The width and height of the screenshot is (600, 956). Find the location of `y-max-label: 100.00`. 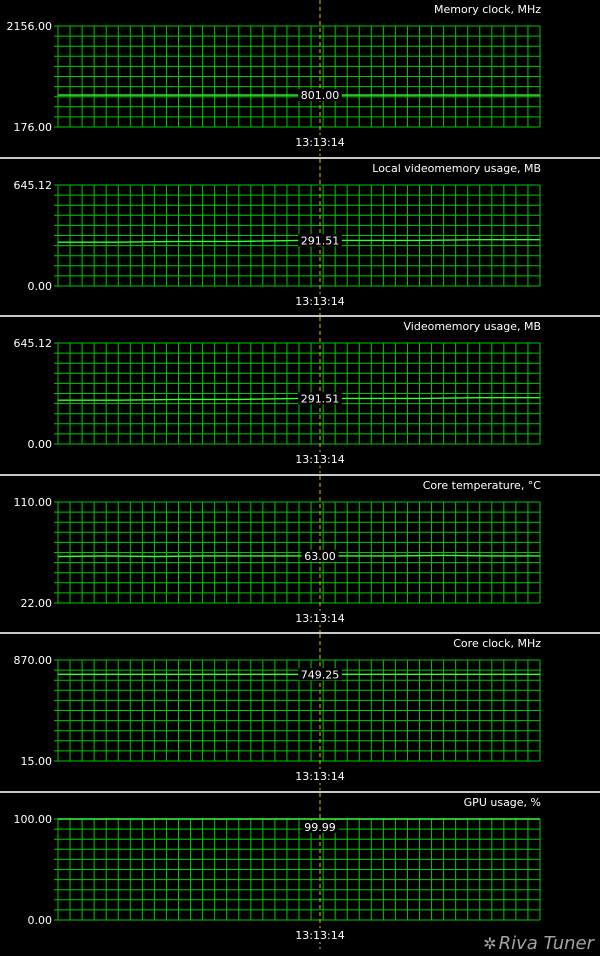

y-max-label: 100.00 is located at coordinates (33, 819).